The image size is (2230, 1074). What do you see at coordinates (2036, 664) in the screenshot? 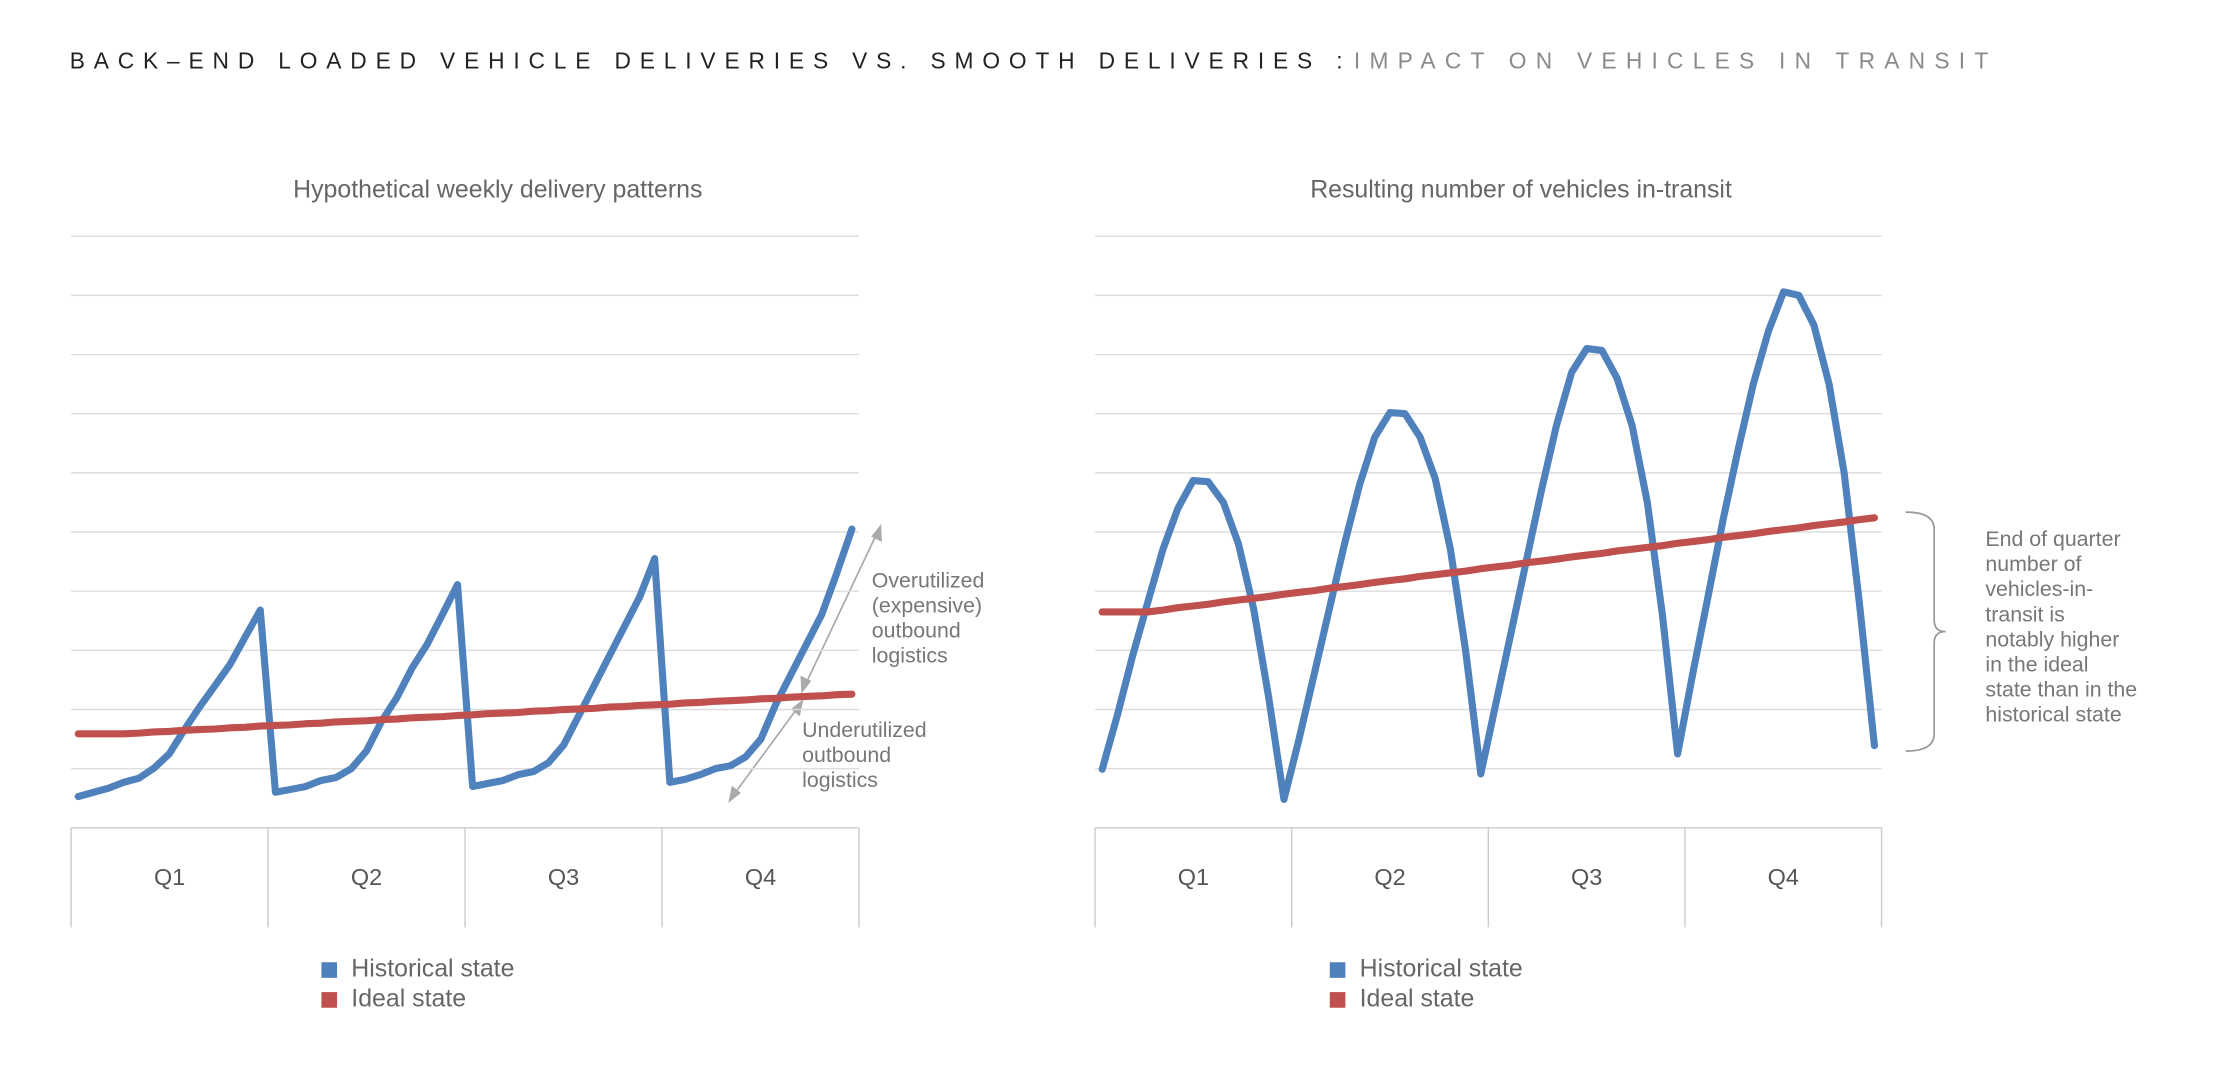
I see `annotation-text: in the ideal` at bounding box center [2036, 664].